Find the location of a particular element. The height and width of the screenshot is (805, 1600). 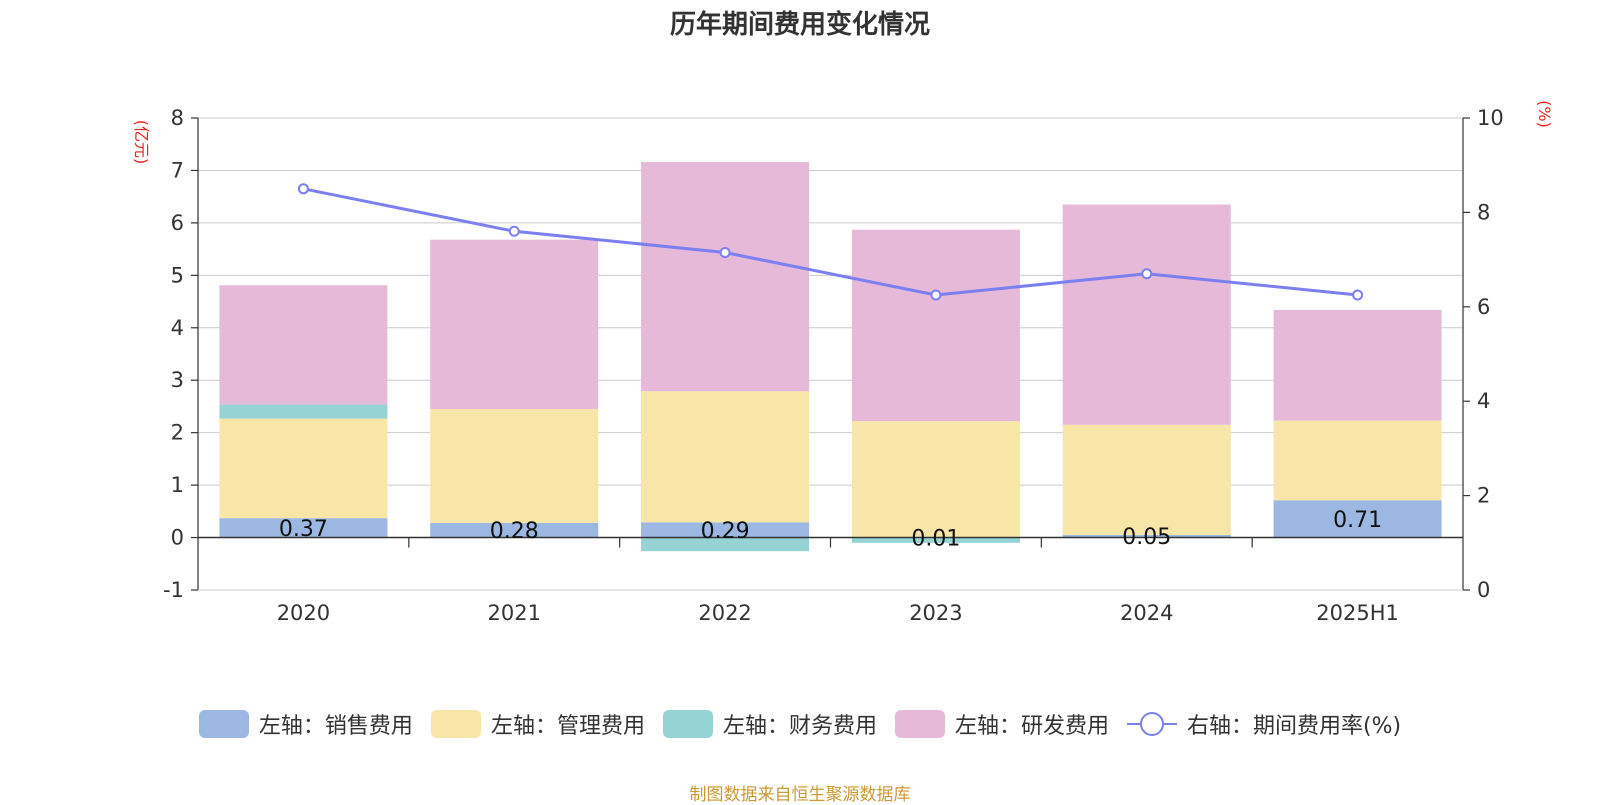

legend-label: 左轴：研发费用 is located at coordinates (1031, 726).